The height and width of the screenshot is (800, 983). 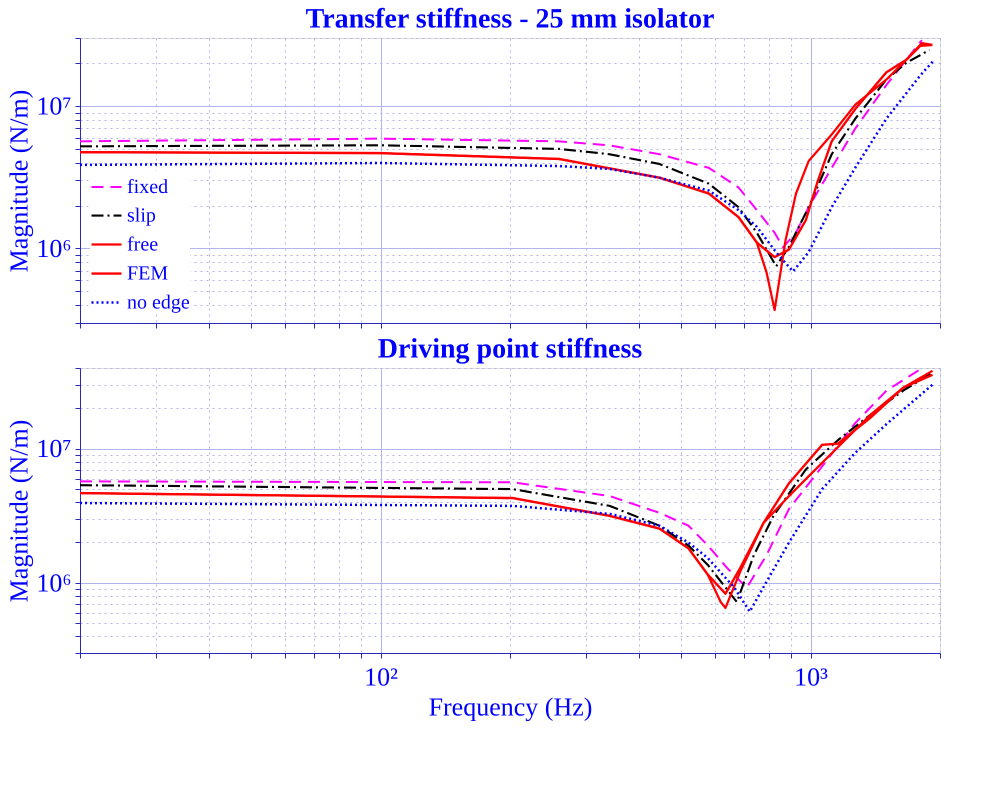 I want to click on legend-label: free, so click(x=142, y=245).